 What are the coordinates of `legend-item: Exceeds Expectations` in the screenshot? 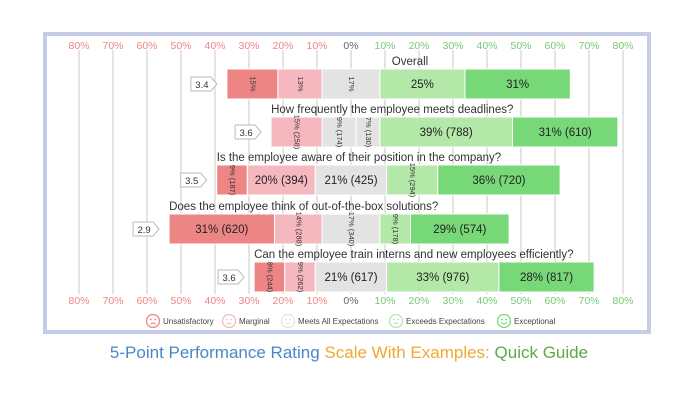 It's located at (436, 321).